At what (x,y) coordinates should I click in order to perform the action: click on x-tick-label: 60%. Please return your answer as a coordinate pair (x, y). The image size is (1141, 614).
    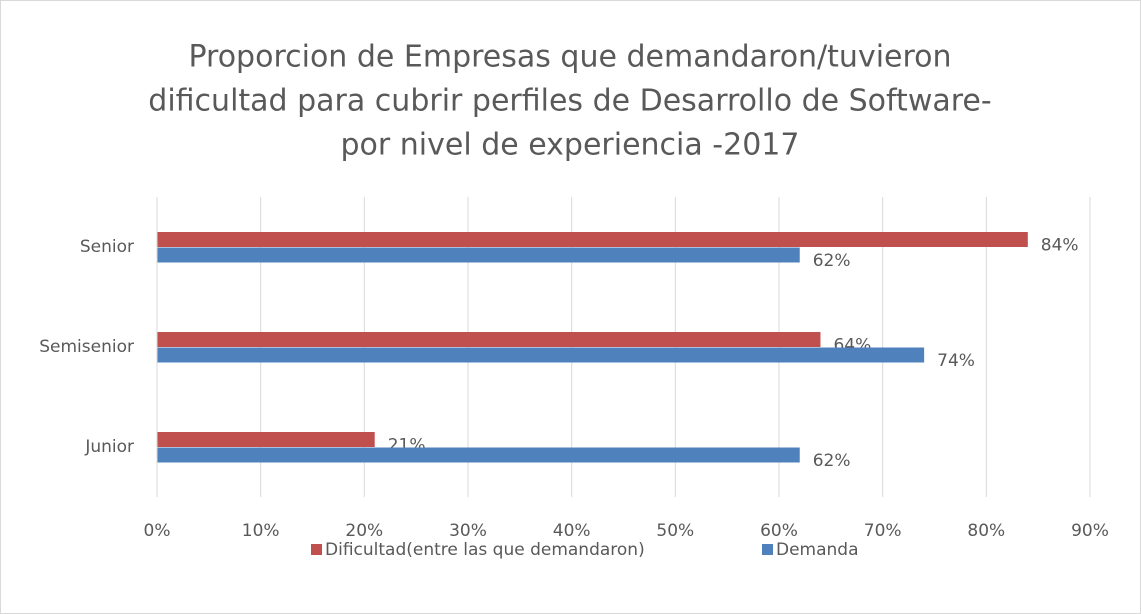
    Looking at the image, I should click on (779, 531).